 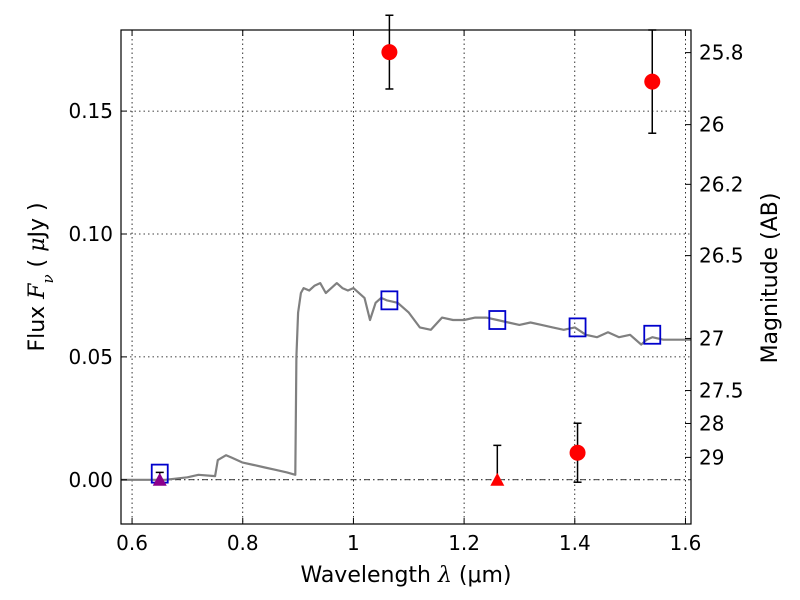 I want to click on x-axis-label-text: Wavelength, so click(x=369, y=575).